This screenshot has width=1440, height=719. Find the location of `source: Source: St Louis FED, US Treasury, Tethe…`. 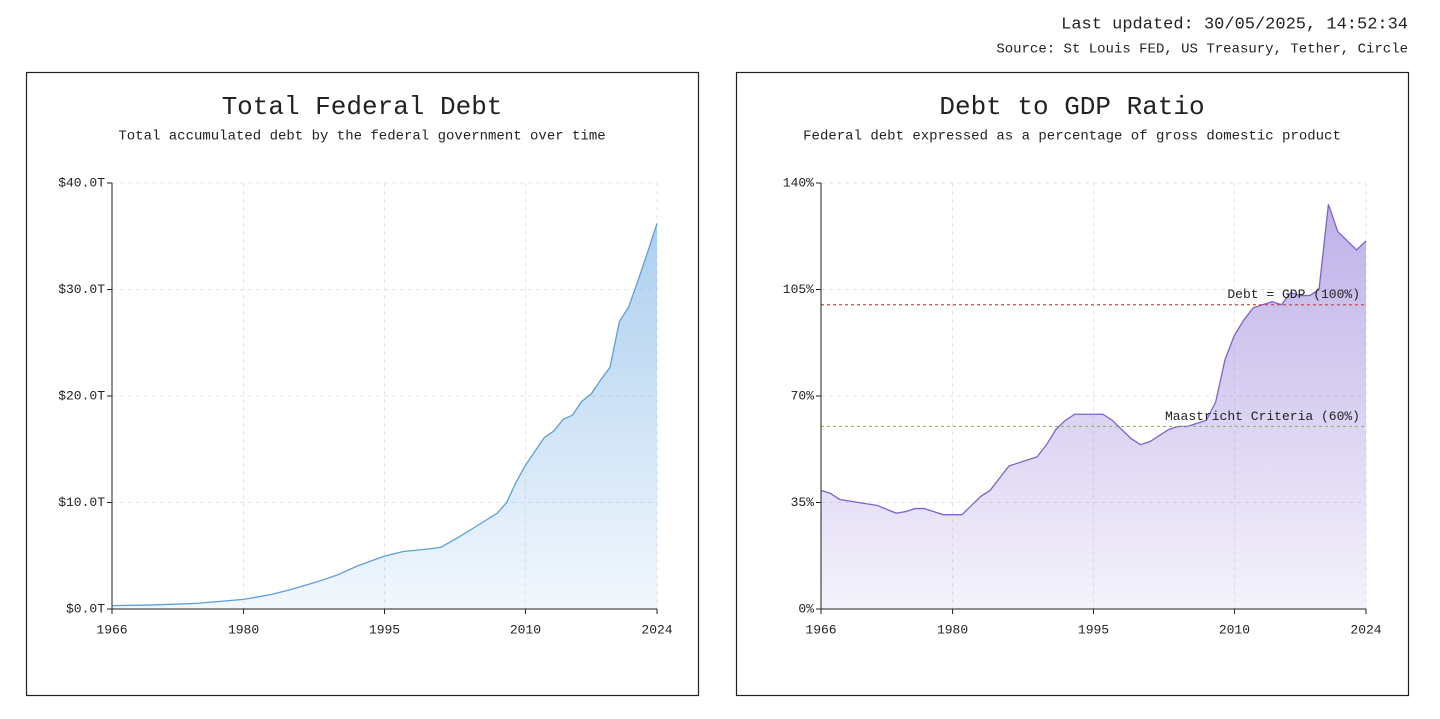

source: Source: St Louis FED, US Treasury, Tethe… is located at coordinates (1202, 50).